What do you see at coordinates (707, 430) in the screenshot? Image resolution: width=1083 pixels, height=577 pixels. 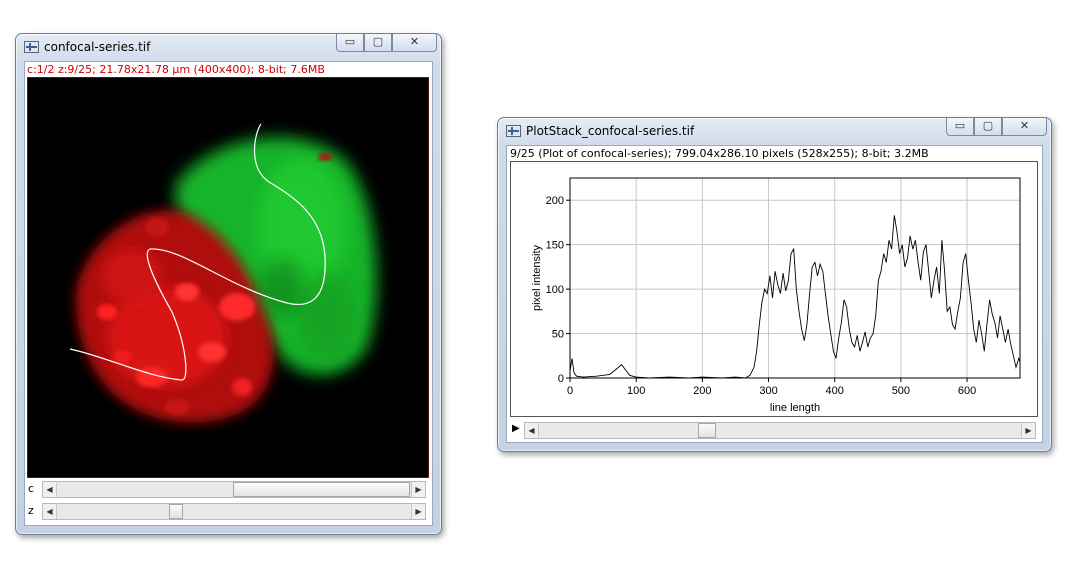 I see `plot-scrollbar-thumb` at bounding box center [707, 430].